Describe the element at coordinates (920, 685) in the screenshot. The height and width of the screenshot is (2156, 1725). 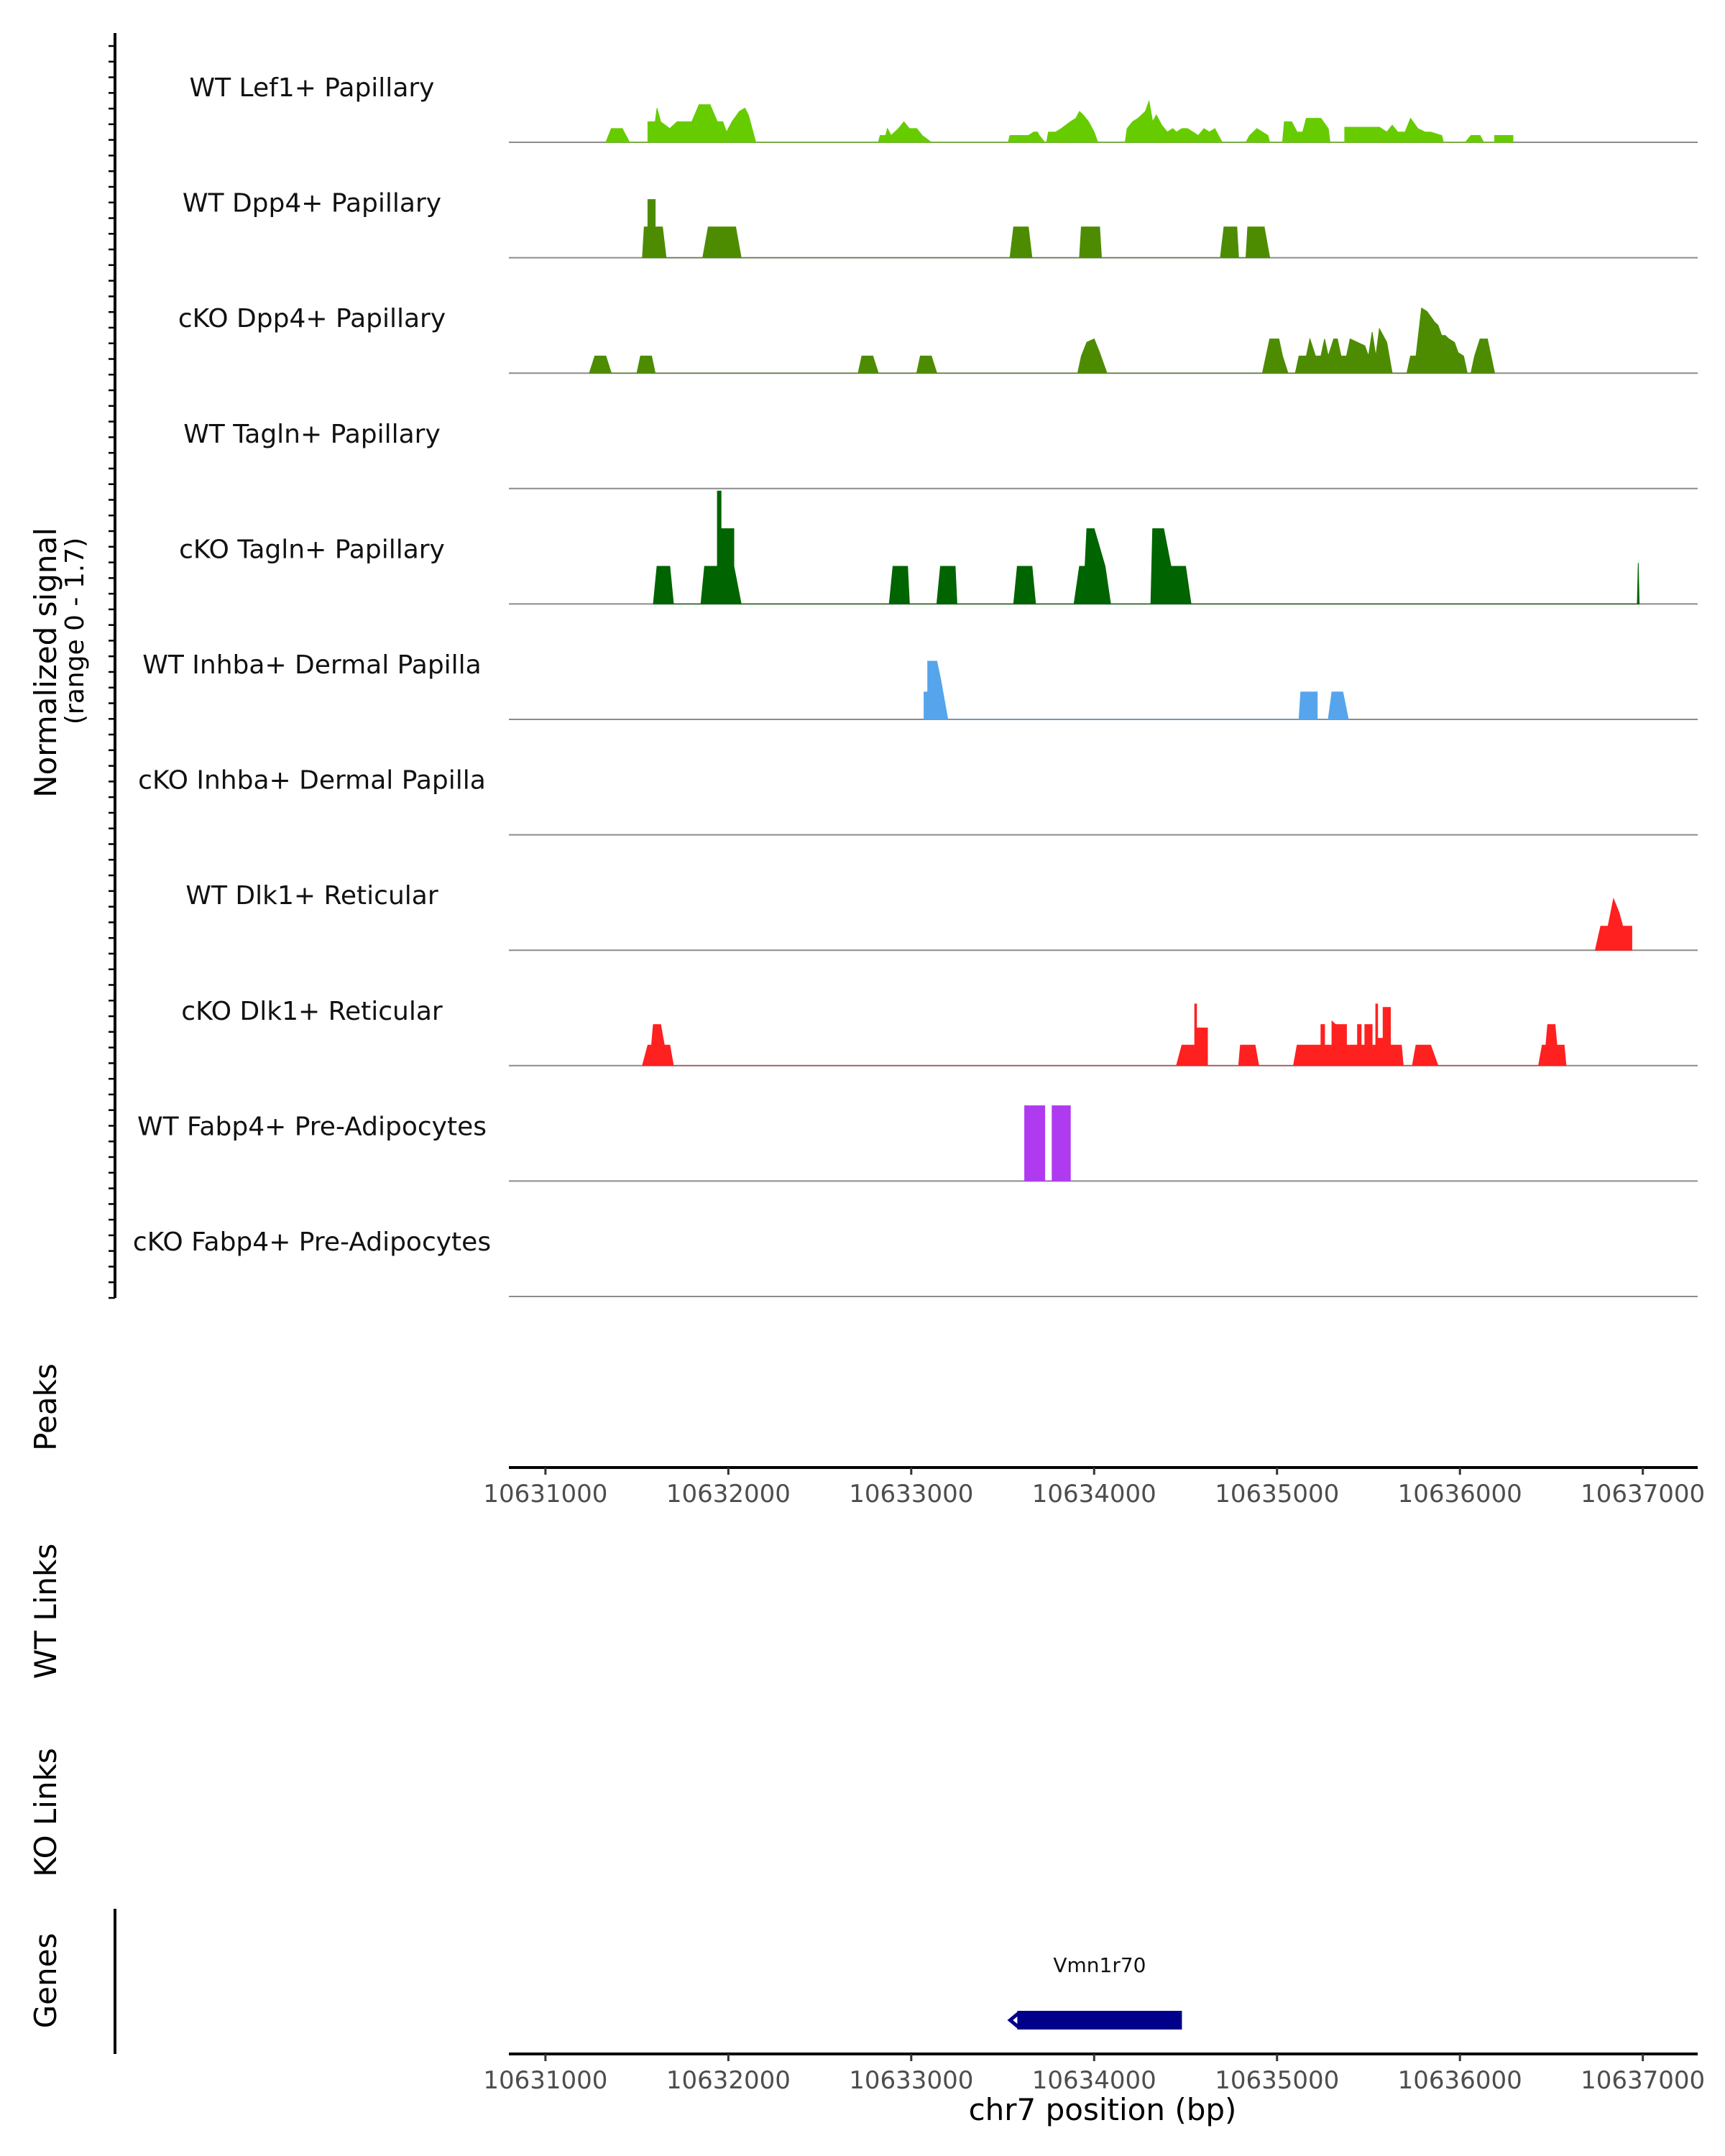
I see `track-wt-inhba-dermal-papilla: WT Inhba+ Dermal Papilla` at that location.